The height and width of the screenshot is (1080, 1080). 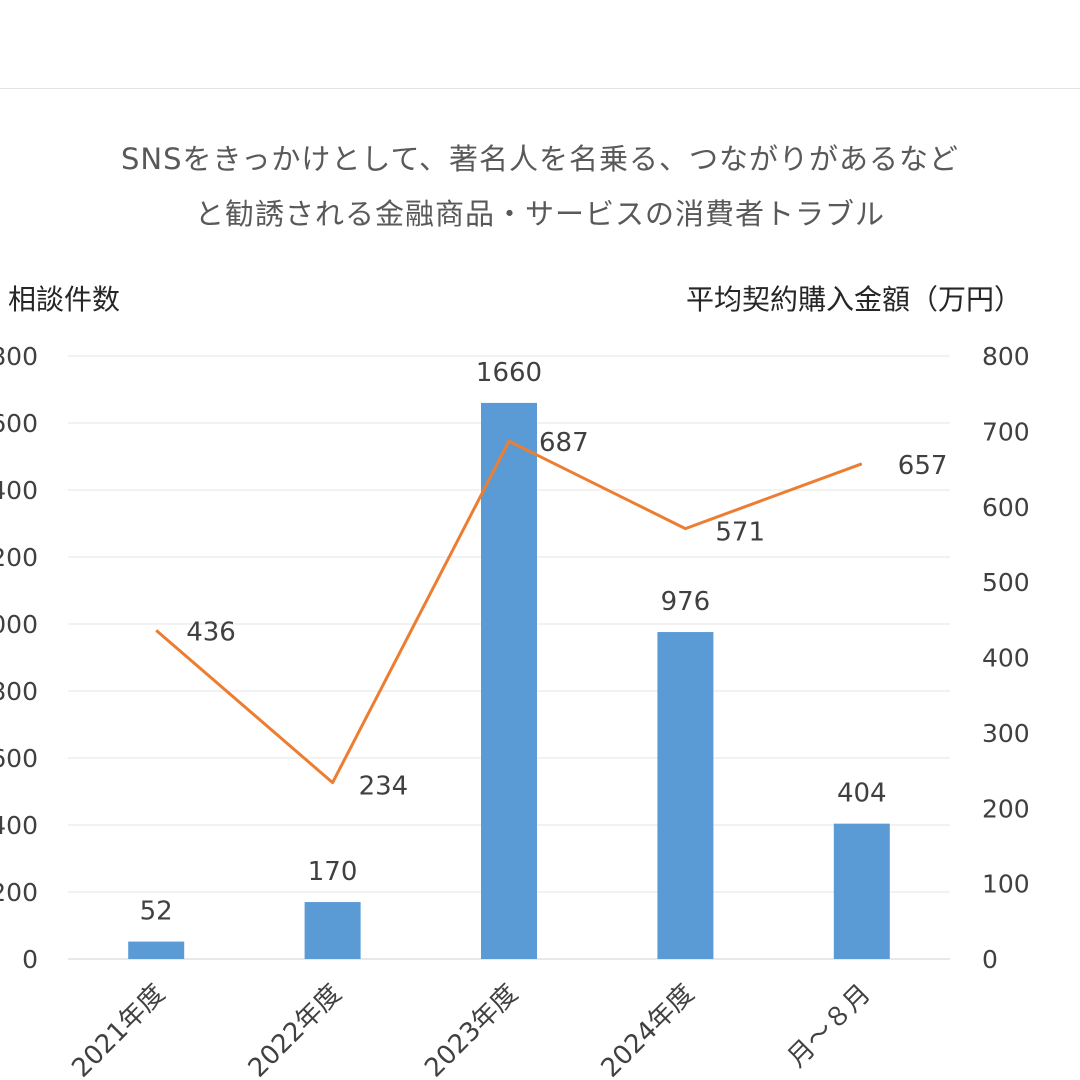 I want to click on category-label: 2024年度, so click(x=648, y=1029).